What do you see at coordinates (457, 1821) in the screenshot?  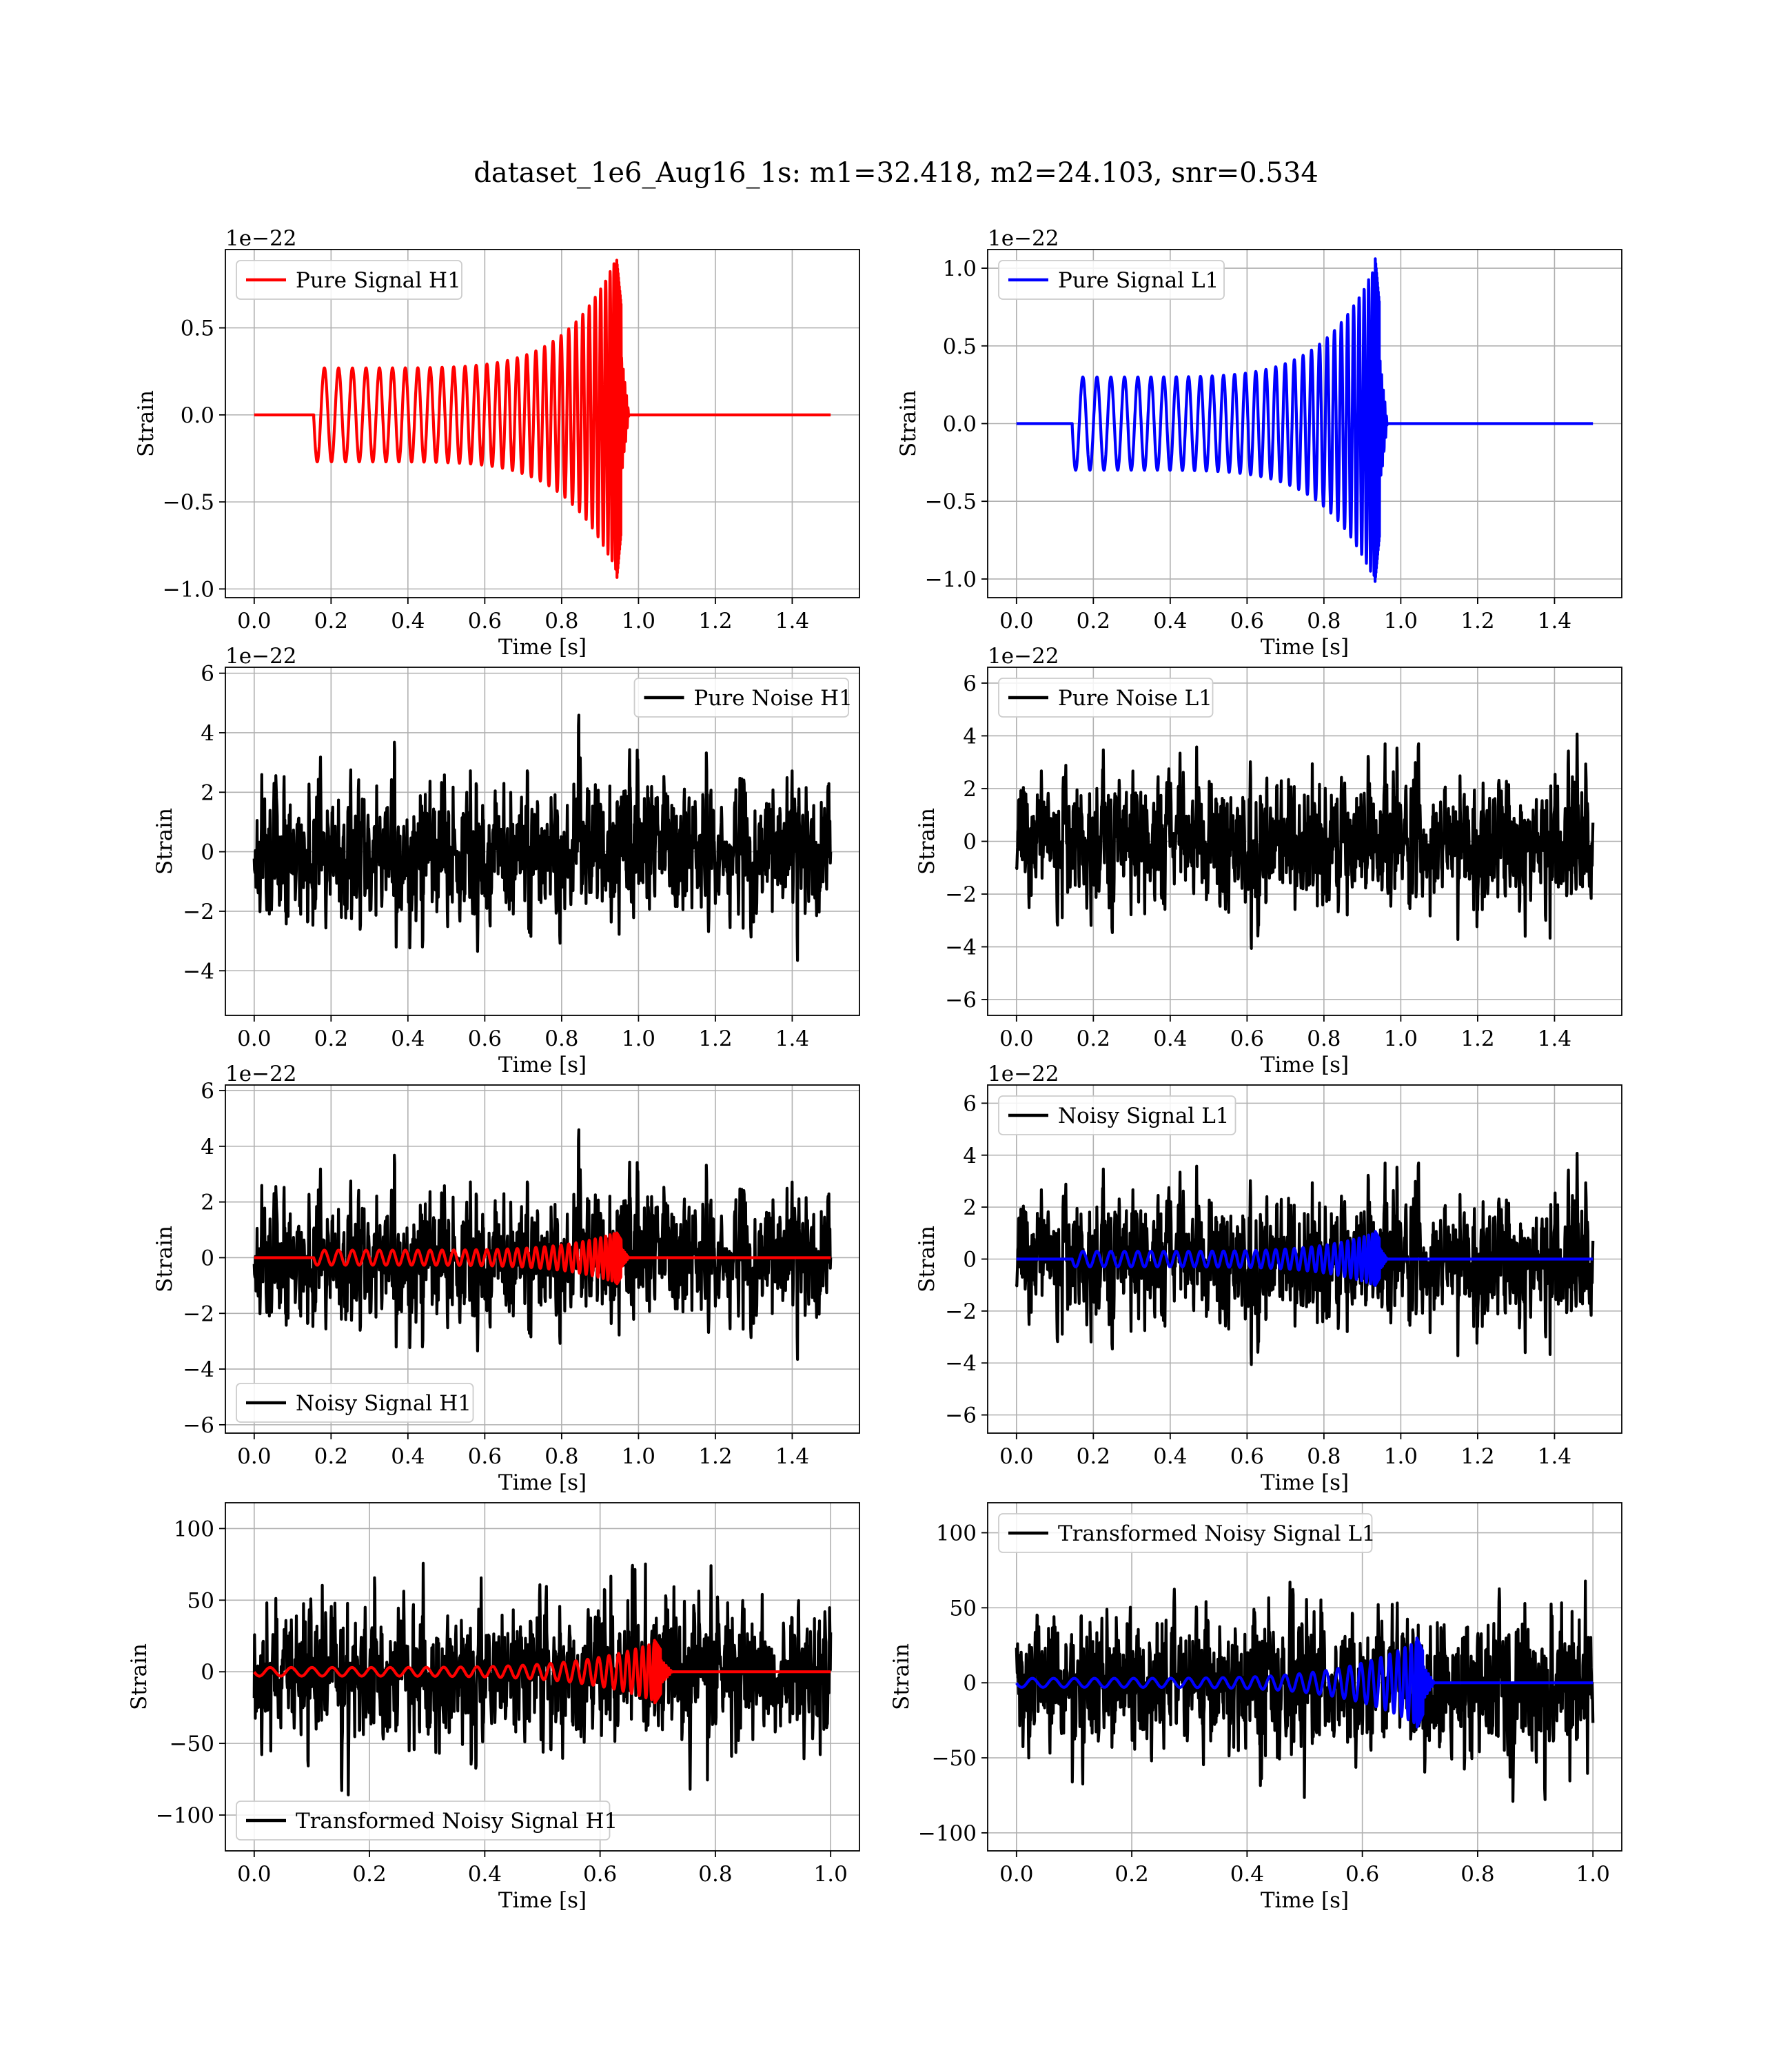 I see `legend-label: Transformed Noisy Signal H1` at bounding box center [457, 1821].